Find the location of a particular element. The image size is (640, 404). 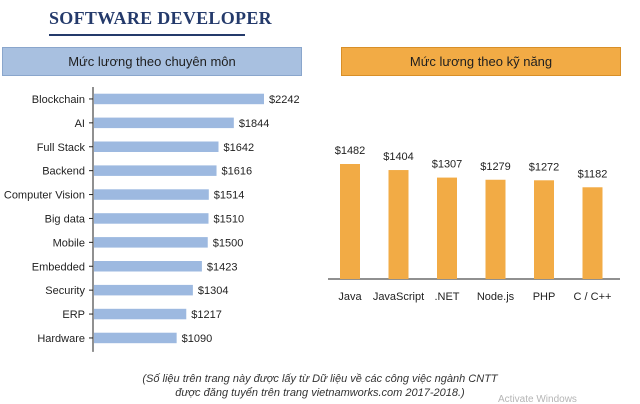

specialty-category-label: ERP is located at coordinates (73, 315).